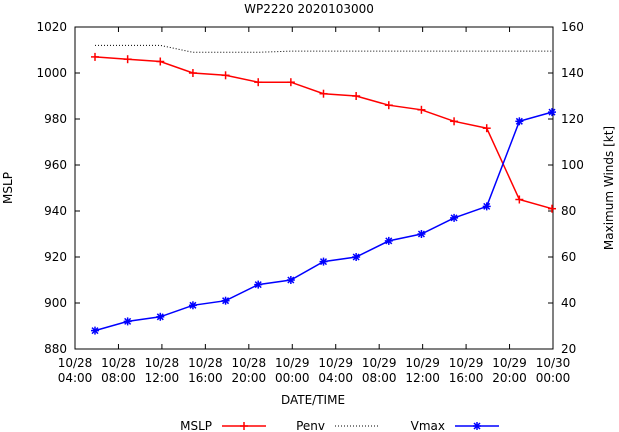  What do you see at coordinates (55, 165) in the screenshot?
I see `y-tick-label-left: 960` at bounding box center [55, 165].